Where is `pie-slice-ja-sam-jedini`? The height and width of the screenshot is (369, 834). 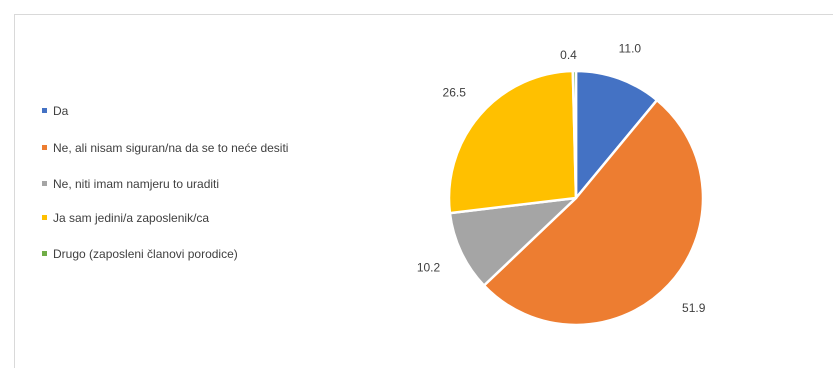 pie-slice-ja-sam-jedini is located at coordinates (512, 142).